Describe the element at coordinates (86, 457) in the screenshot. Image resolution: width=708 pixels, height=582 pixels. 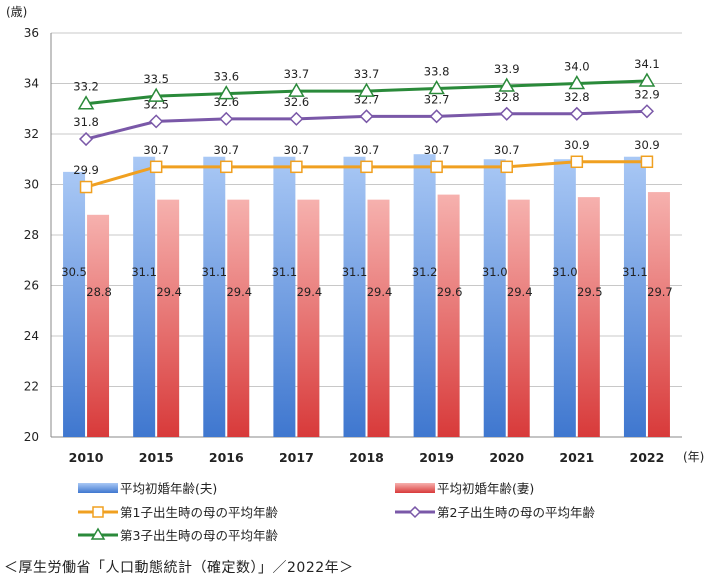
I see `x-tick-label: 2010` at that location.